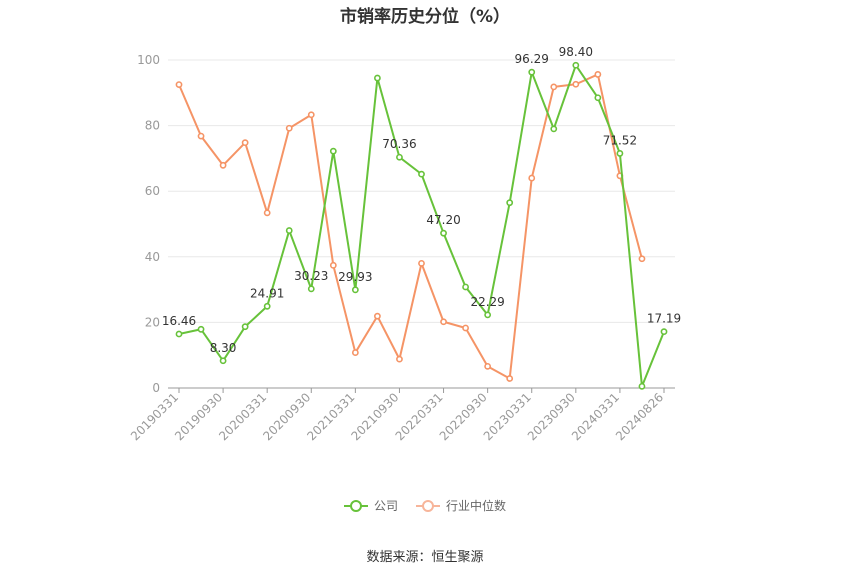 This screenshot has width=850, height=575. Describe the element at coordinates (487, 302) in the screenshot. I see `data-label: 22.29` at that location.